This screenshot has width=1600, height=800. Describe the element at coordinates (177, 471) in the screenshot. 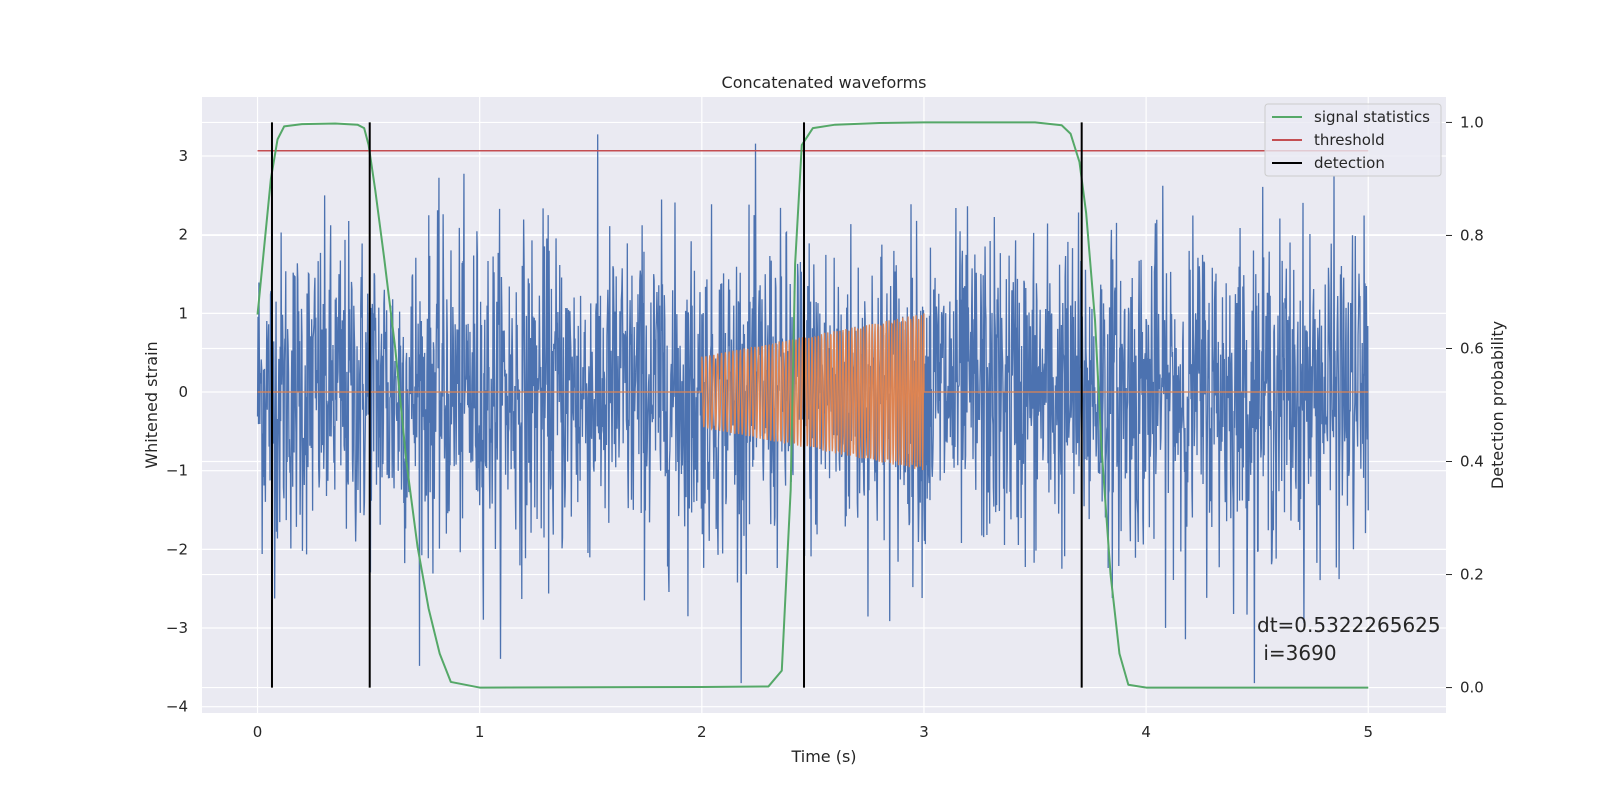

I see `y-tick-label: −1` at that location.